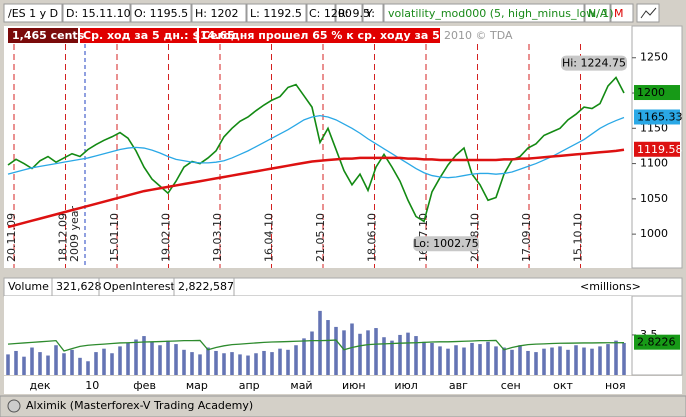 The width and height of the screenshot is (686, 417). What do you see at coordinates (159, 35) in the screenshot?
I see `badge-text: Ср. ход за 5 дн.: $14.65` at bounding box center [159, 35].